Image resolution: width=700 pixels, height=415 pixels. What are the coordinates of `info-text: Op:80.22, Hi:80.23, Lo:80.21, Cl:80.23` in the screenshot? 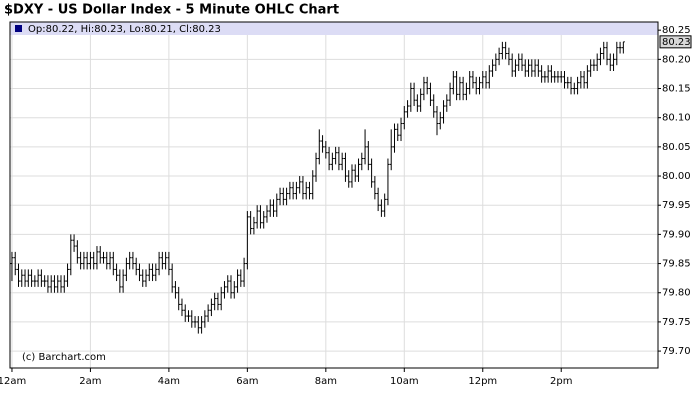 It's located at (124, 29).